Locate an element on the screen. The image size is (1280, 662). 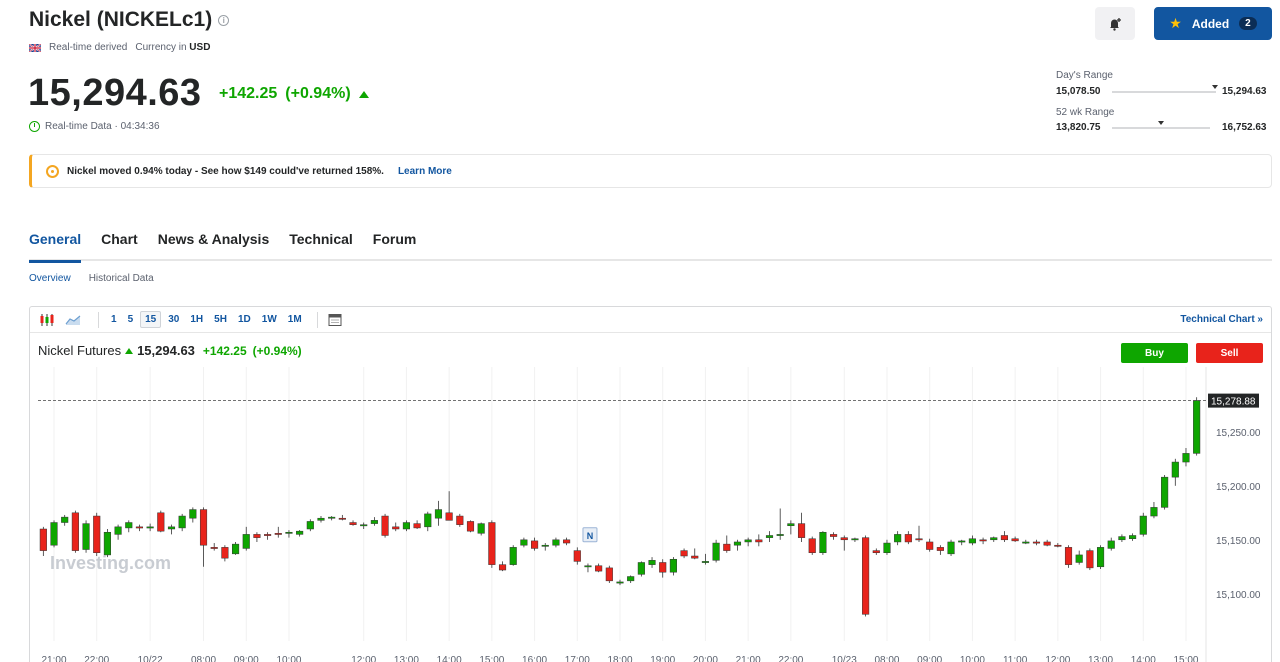
tab-general: General is located at coordinates (55, 246).